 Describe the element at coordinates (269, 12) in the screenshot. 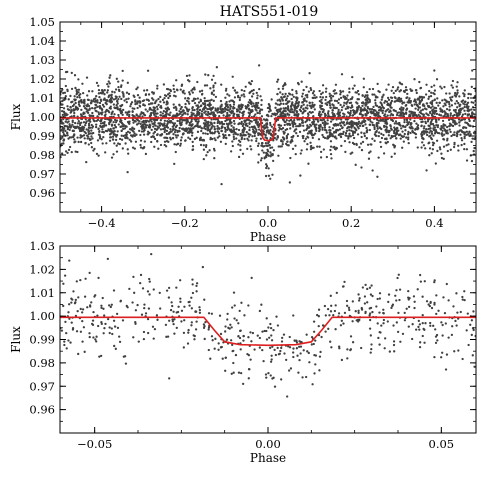

I see `chart-title: HATS551-019` at that location.